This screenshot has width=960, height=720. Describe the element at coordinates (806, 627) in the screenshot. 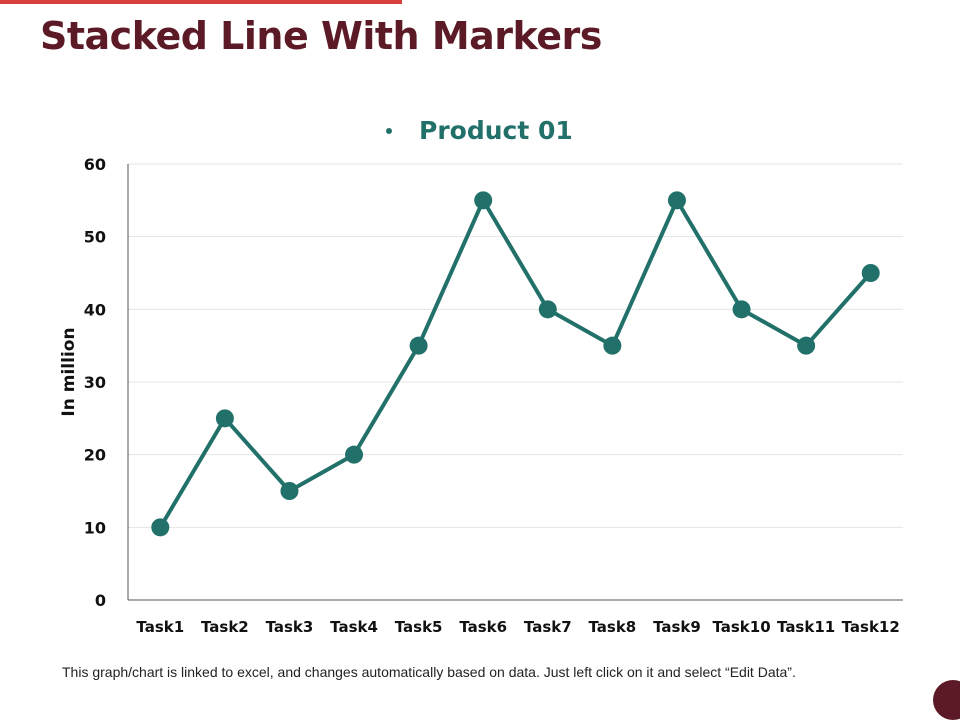

I see `x-tick-label: Task11` at that location.